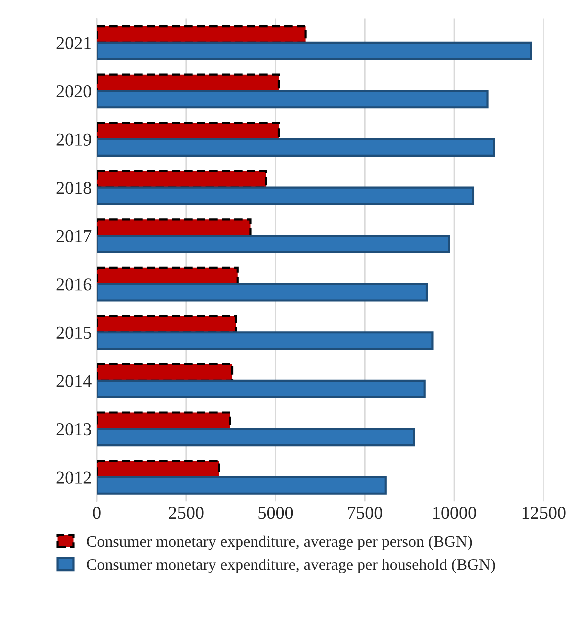 The height and width of the screenshot is (627, 588). Describe the element at coordinates (74, 333) in the screenshot. I see `y-tick-label: 2015` at that location.